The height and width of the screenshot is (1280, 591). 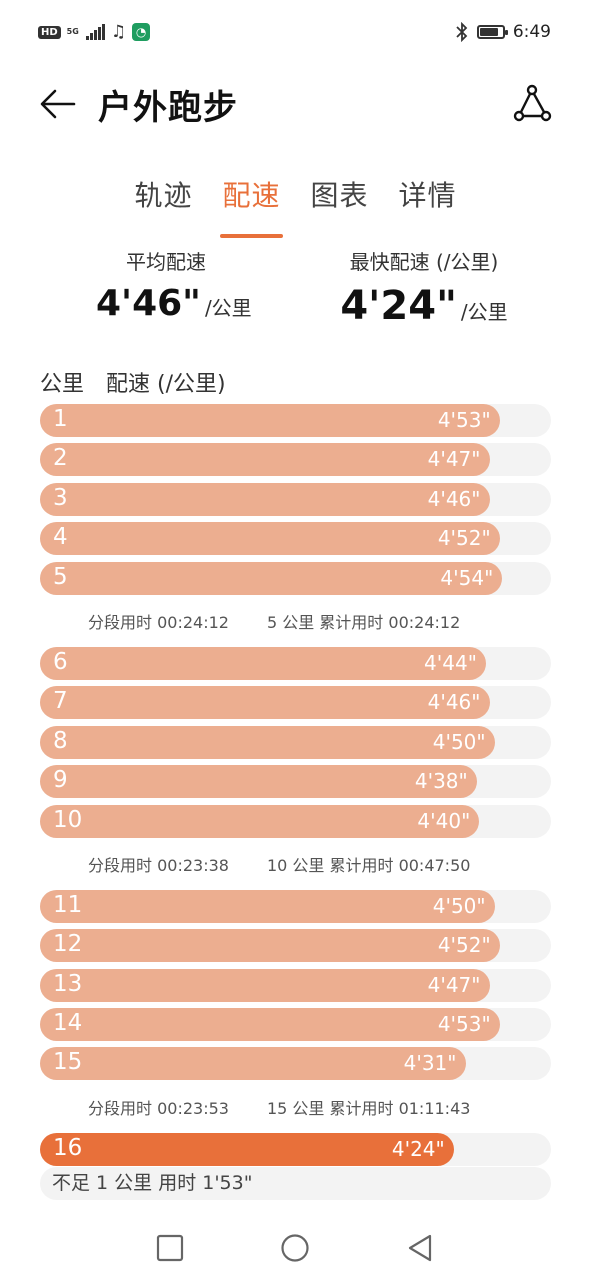 I want to click on battery-level, so click(x=489, y=32).